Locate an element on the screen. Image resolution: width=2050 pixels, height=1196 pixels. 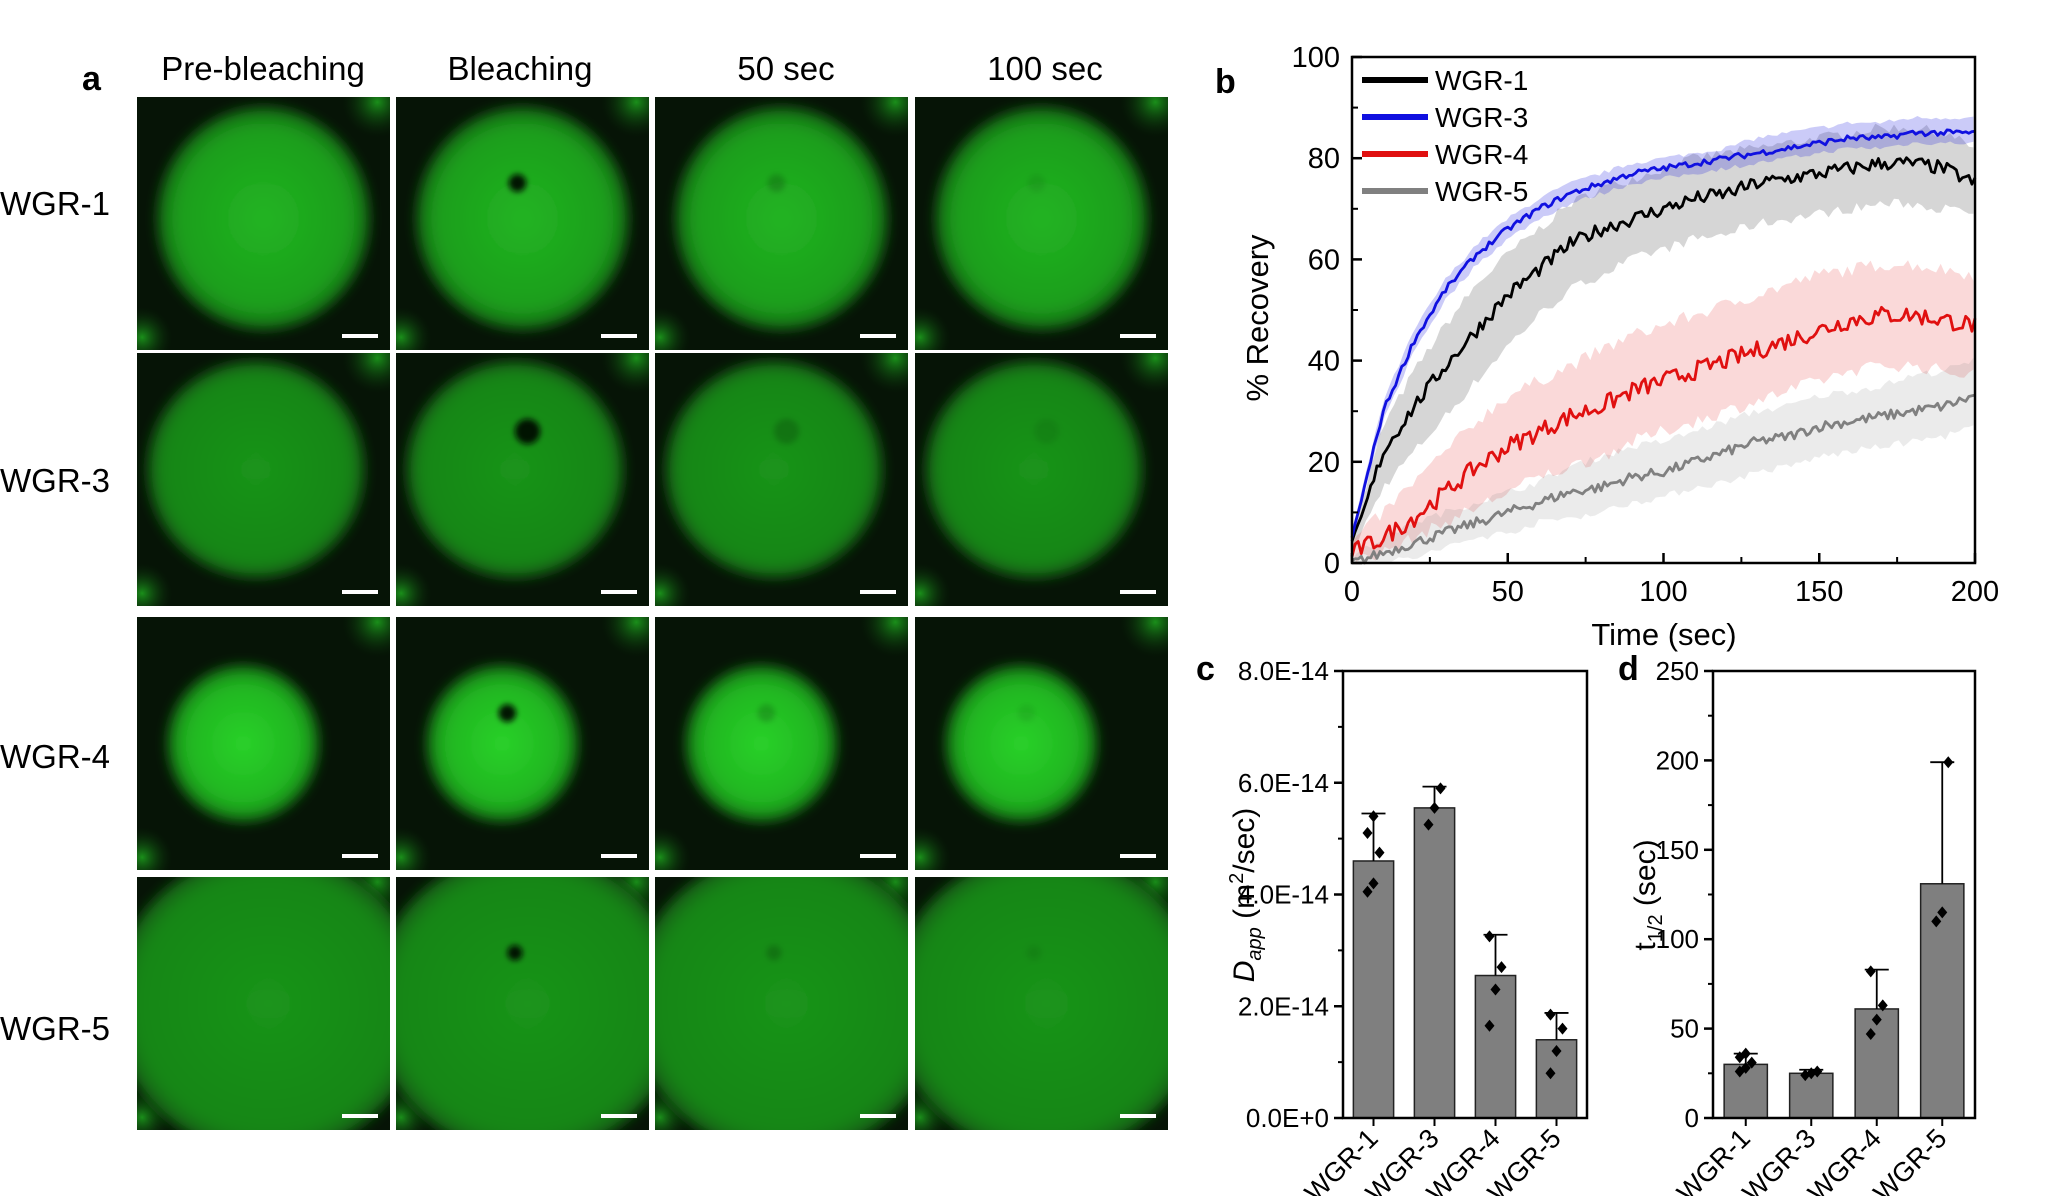
chart-c-y-tick-label-8-0e-14: 8.0E-14 is located at coordinates (1283, 671).